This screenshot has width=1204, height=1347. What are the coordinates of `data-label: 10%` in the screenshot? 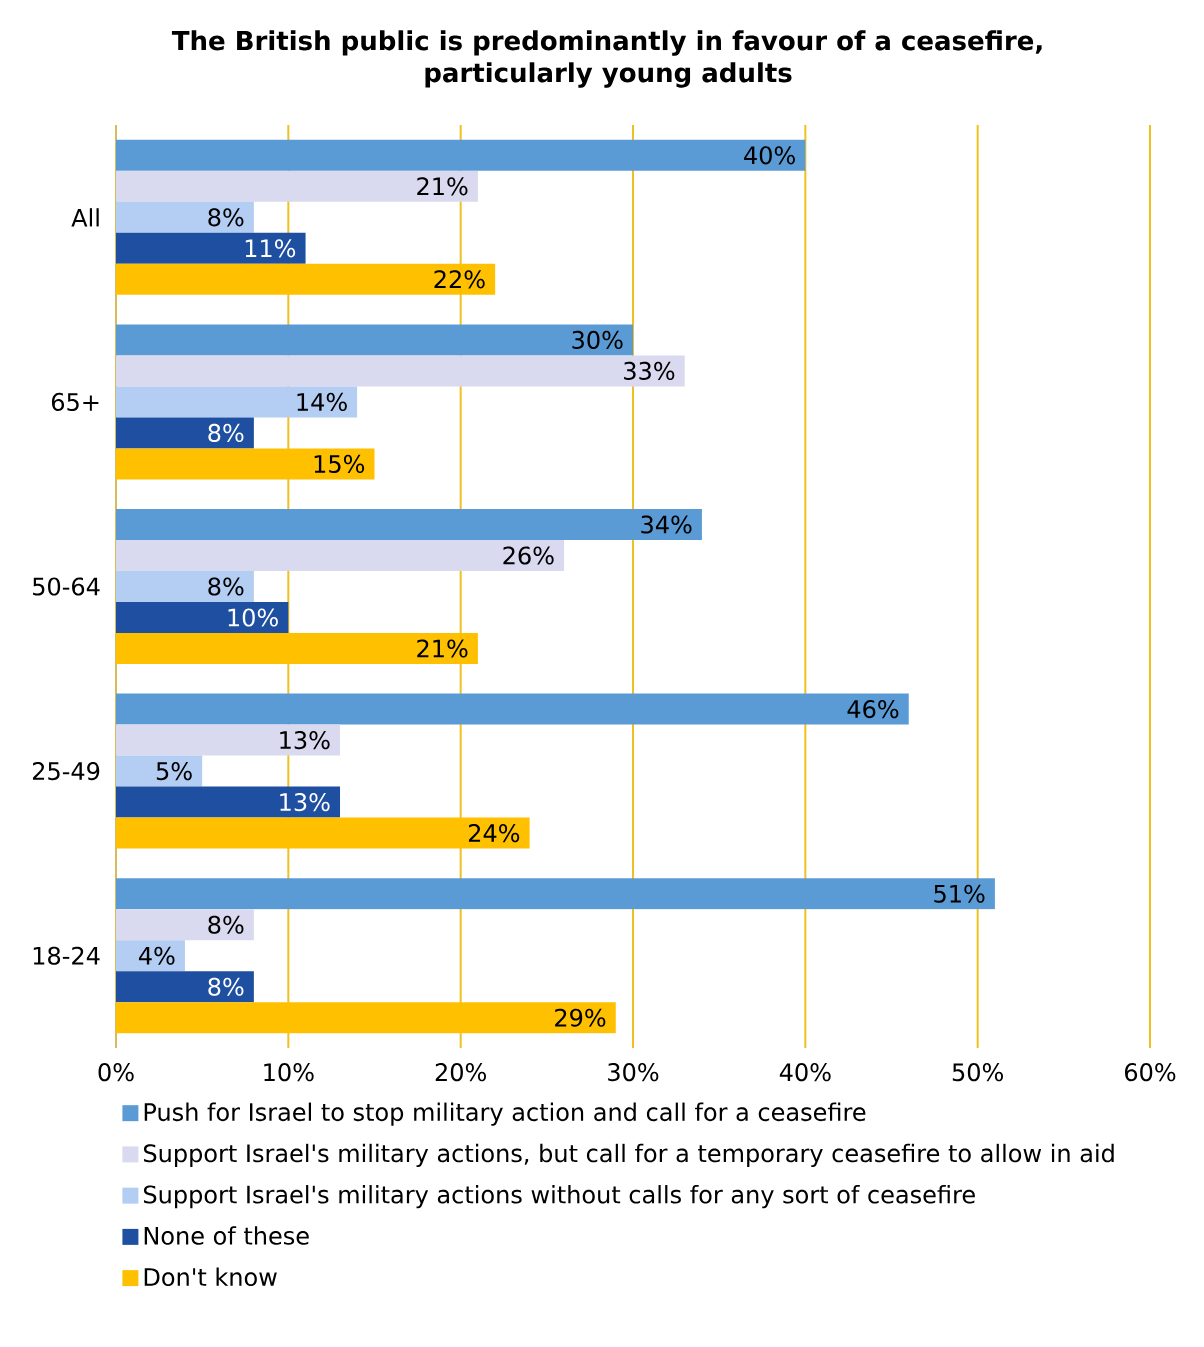 It's located at (253, 617).